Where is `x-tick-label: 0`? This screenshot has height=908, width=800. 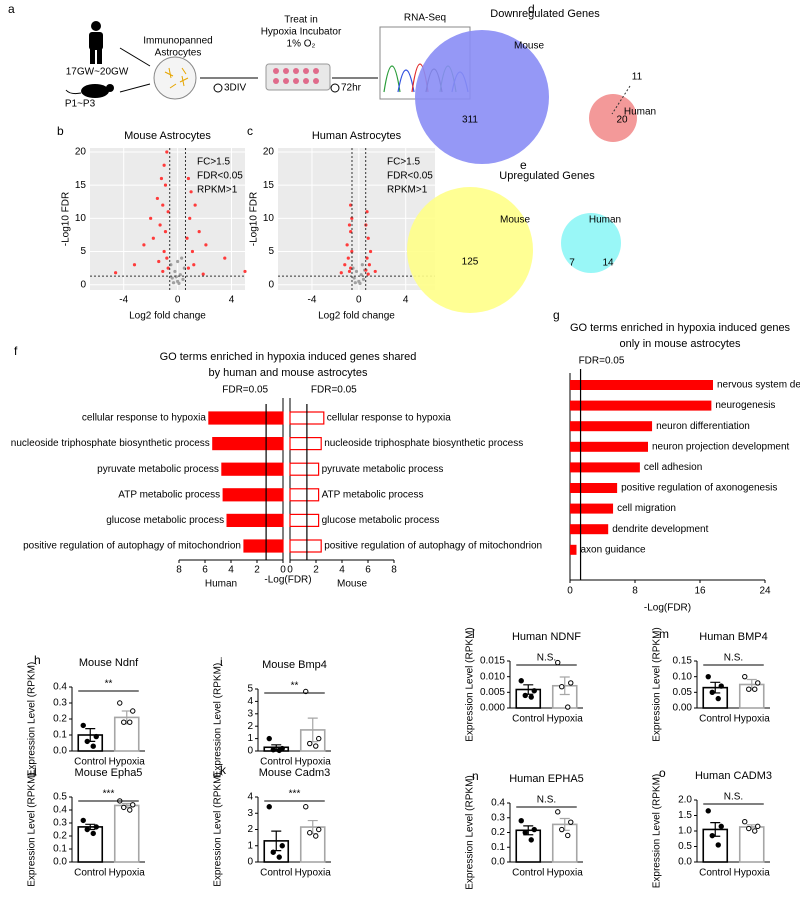
x-tick-label: 0 is located at coordinates (570, 591).